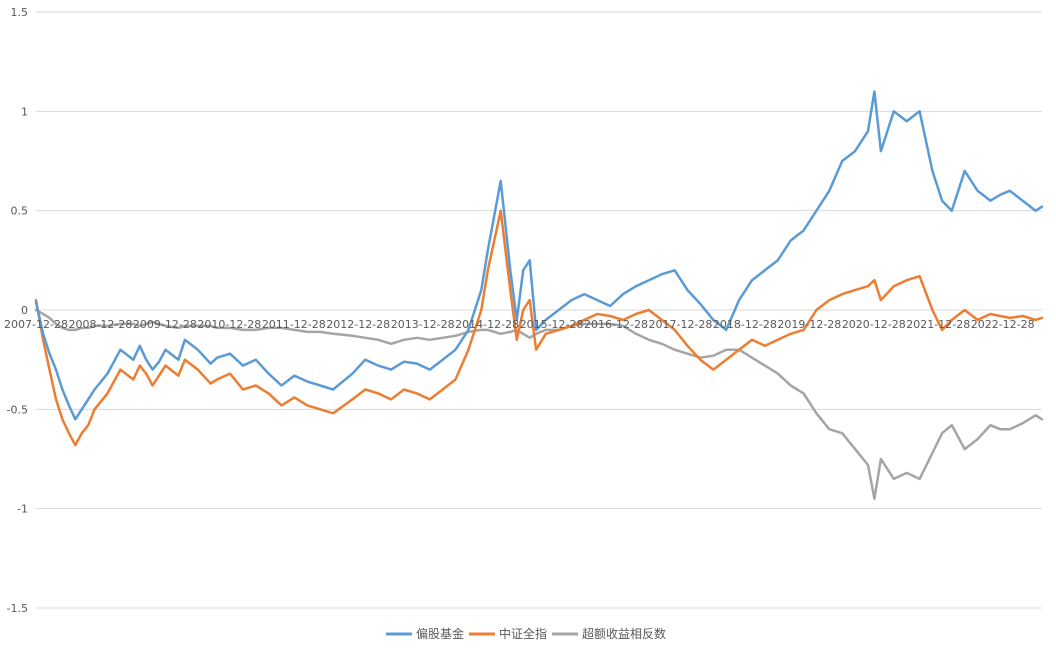 The height and width of the screenshot is (654, 1056). What do you see at coordinates (17, 608) in the screenshot?
I see `y-tick-label: -1.5` at bounding box center [17, 608].